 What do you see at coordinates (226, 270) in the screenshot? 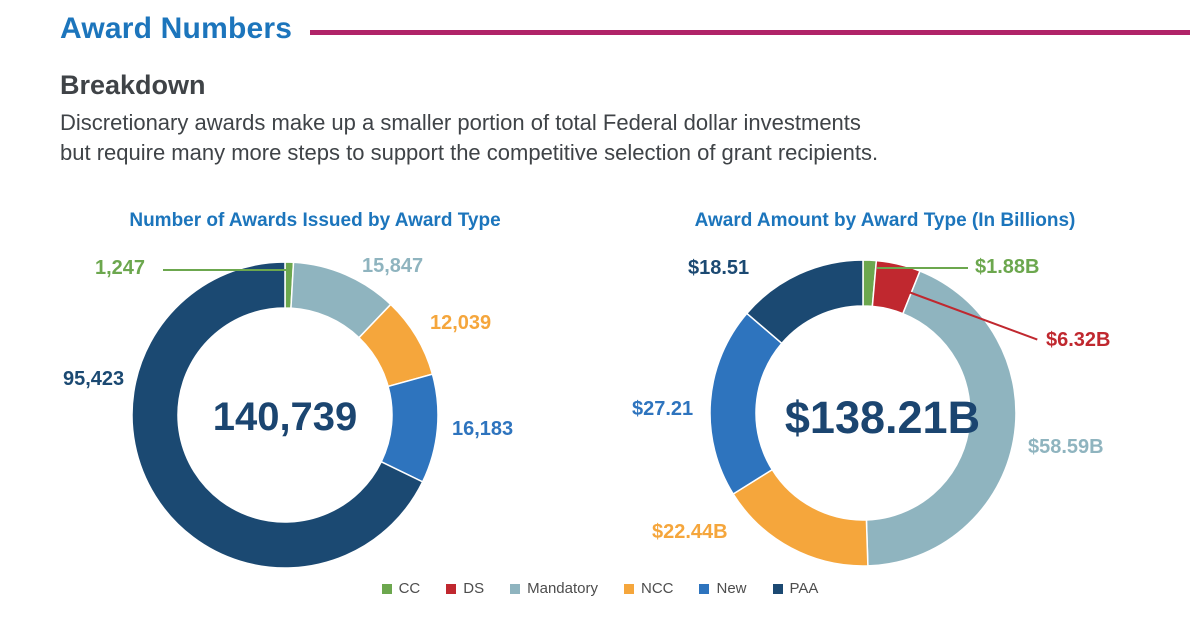
I see `leader-line-cc-left` at bounding box center [226, 270].